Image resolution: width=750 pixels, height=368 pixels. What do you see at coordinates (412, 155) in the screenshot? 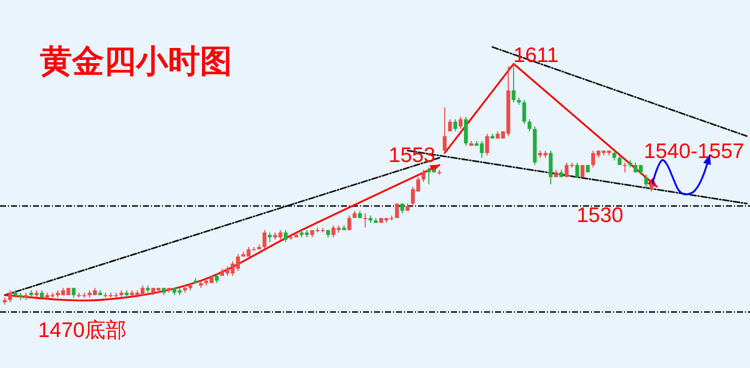
I see `annotation: 1553` at bounding box center [412, 155].